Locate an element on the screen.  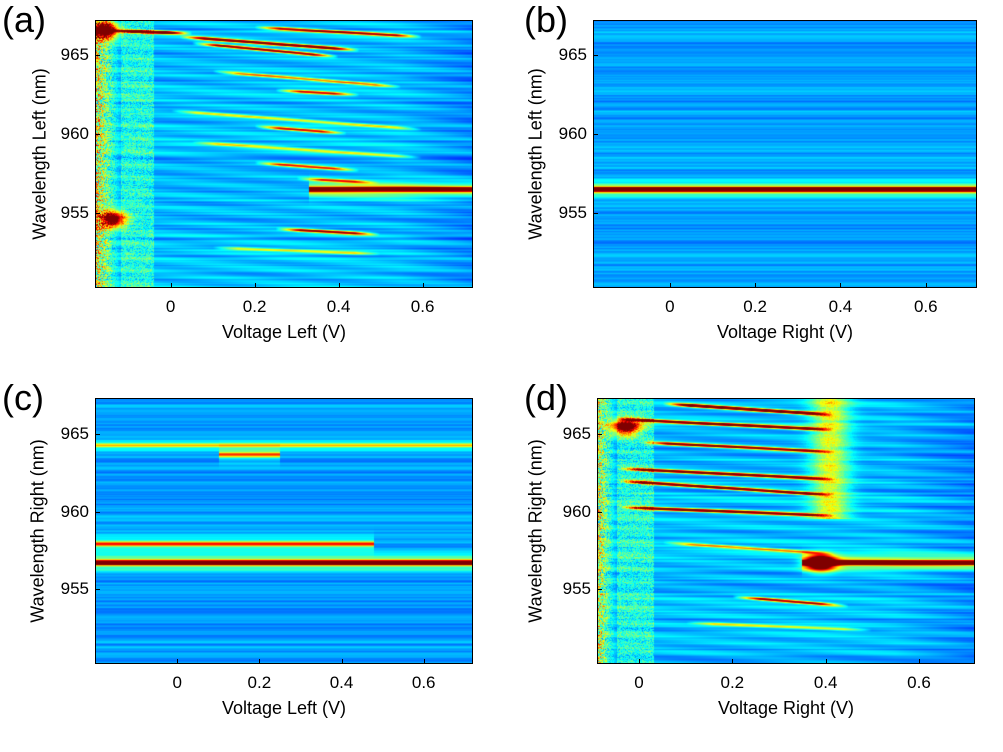
panel-letter: (d) is located at coordinates (546, 397).